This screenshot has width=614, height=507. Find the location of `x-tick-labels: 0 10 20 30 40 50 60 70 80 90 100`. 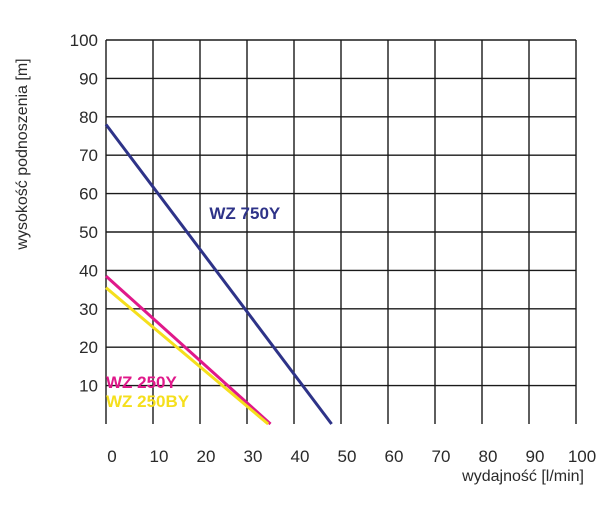

x-tick-labels: 0 10 20 30 40 50 60 70 80 90 100 is located at coordinates (351, 456).